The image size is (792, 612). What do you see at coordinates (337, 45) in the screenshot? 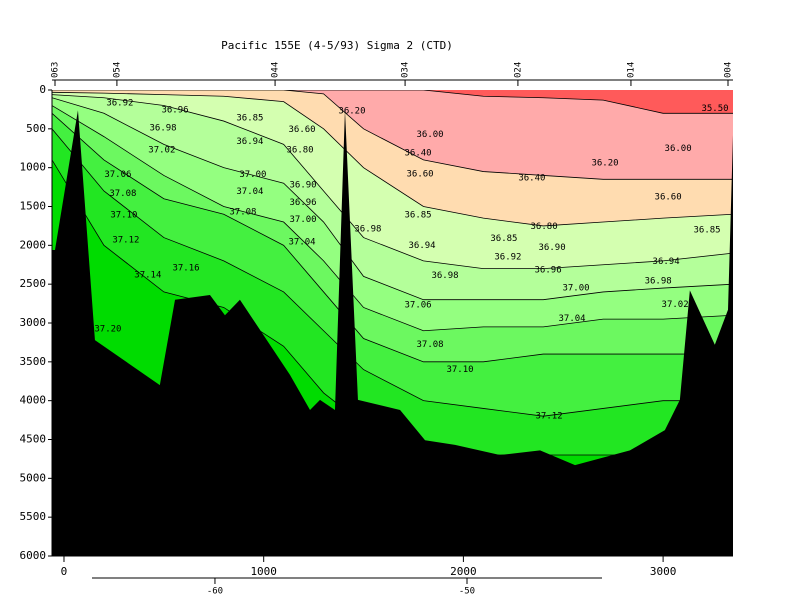
I see `chart-title: Pacific 155E (4-5/93) Sigma 2 (CTD)` at bounding box center [337, 45].